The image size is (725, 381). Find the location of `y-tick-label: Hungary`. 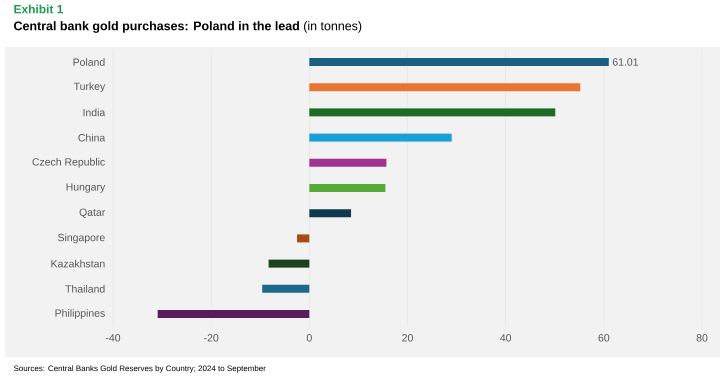

y-tick-label: Hungary is located at coordinates (86, 188).